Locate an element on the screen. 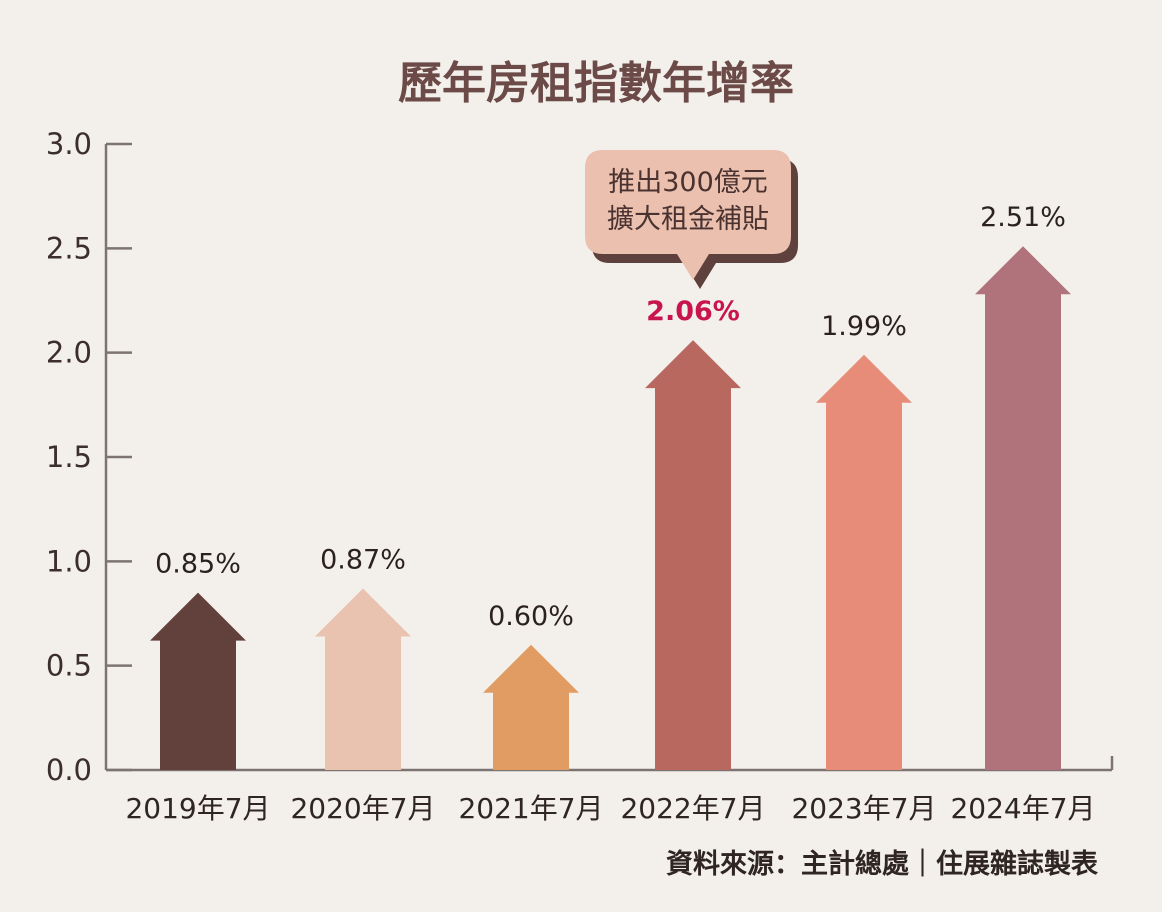 The height and width of the screenshot is (912, 1162). callout-text-line: 推出300億元 is located at coordinates (688, 182).